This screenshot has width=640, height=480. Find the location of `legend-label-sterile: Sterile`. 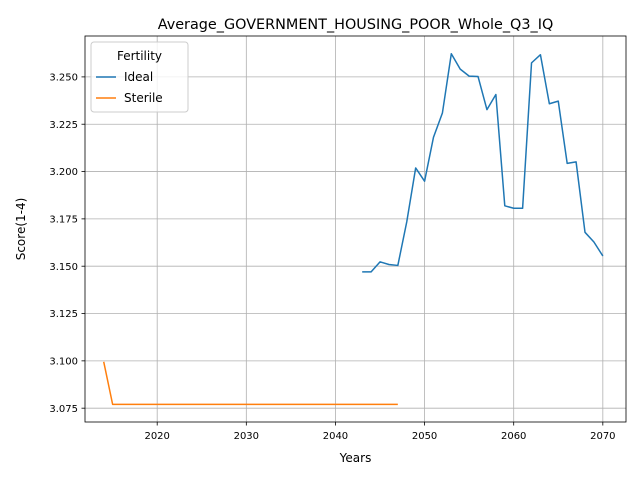

legend-label-sterile: Sterile is located at coordinates (143, 98).